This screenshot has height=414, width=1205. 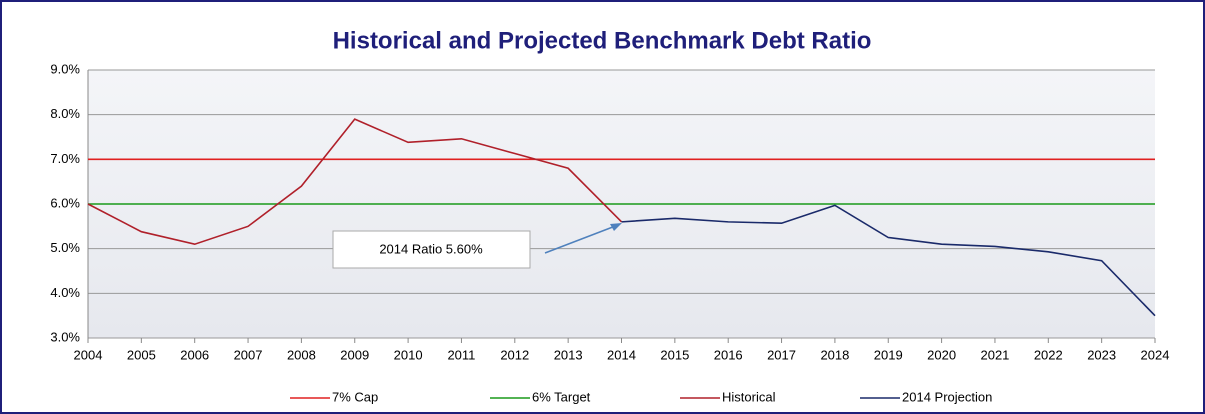 I want to click on x-tick-label: 2006, so click(x=194, y=354).